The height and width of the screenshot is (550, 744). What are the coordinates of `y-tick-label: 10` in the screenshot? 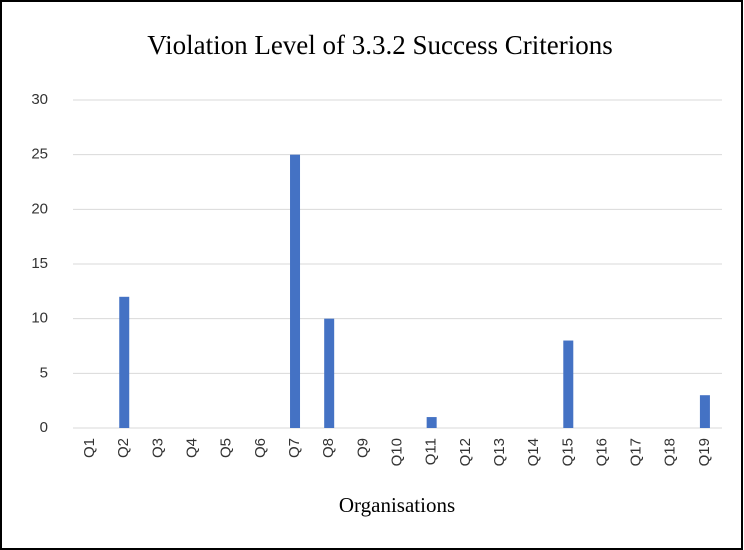 It's located at (39, 318).